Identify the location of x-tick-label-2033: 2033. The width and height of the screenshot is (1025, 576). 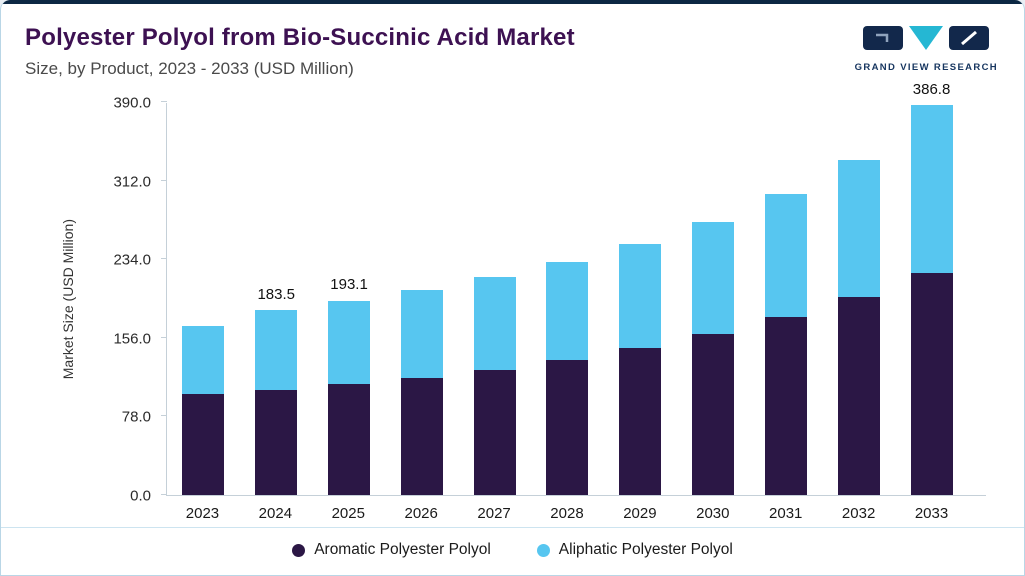
(931, 513).